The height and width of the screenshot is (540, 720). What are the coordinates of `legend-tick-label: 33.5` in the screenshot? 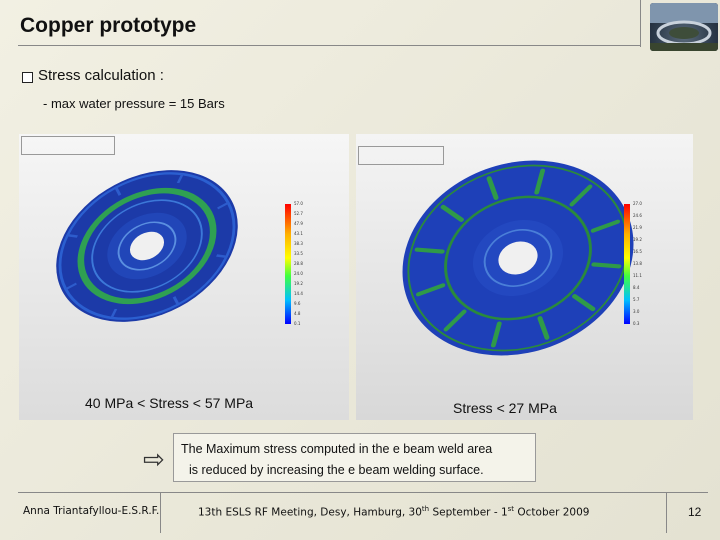 It's located at (298, 253).